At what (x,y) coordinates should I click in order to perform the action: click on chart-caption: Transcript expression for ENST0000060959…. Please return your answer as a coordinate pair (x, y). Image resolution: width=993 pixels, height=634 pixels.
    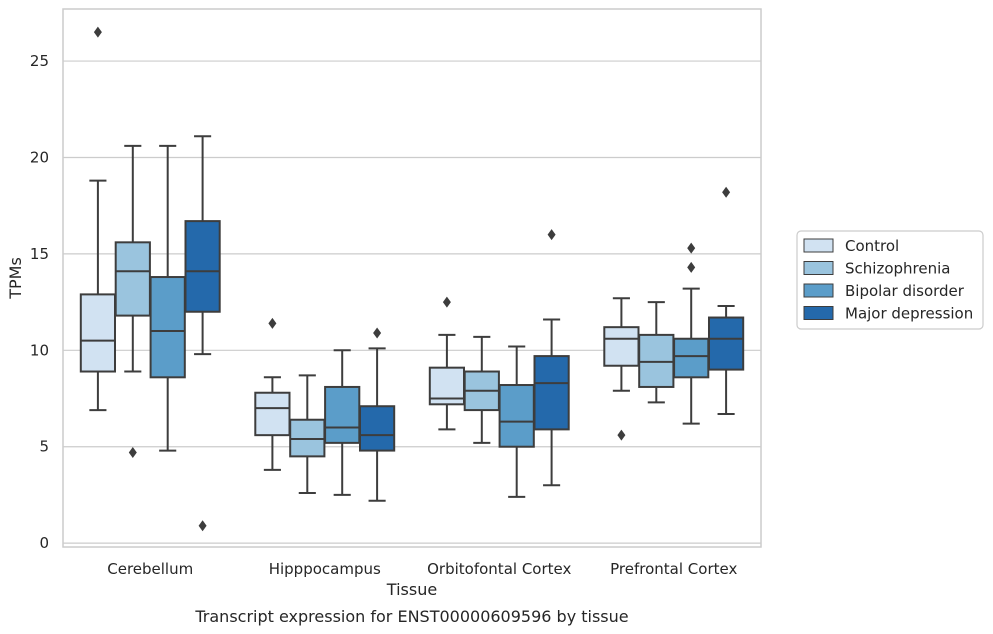
    Looking at the image, I should click on (411, 616).